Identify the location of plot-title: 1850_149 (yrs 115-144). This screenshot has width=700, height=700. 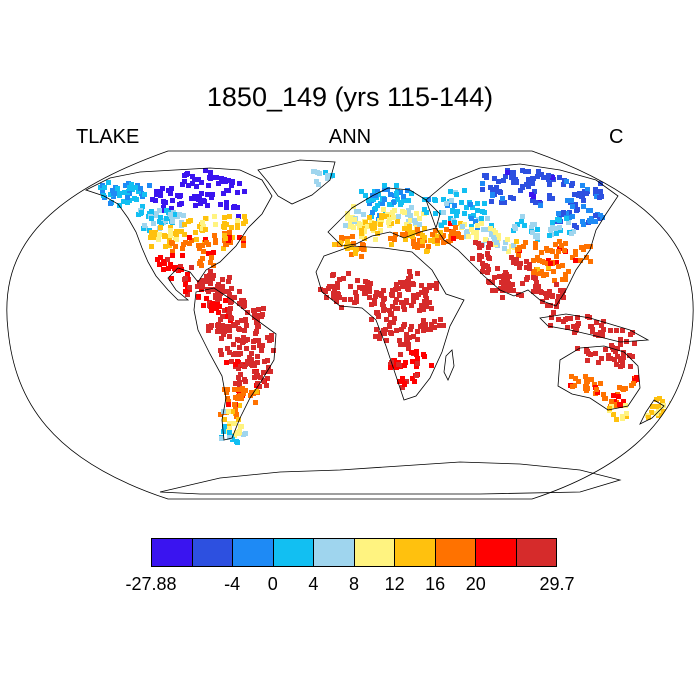
(350, 97).